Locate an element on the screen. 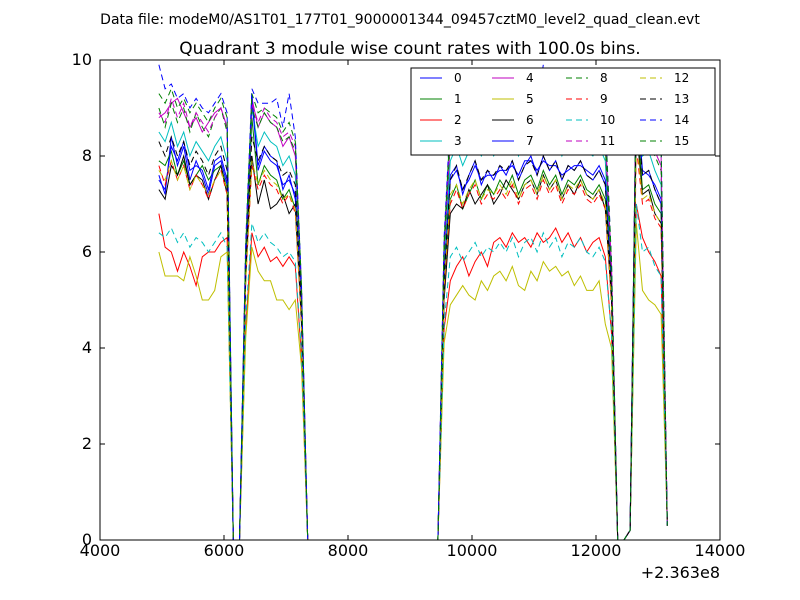  y-tick-label: 6 is located at coordinates (87, 251).